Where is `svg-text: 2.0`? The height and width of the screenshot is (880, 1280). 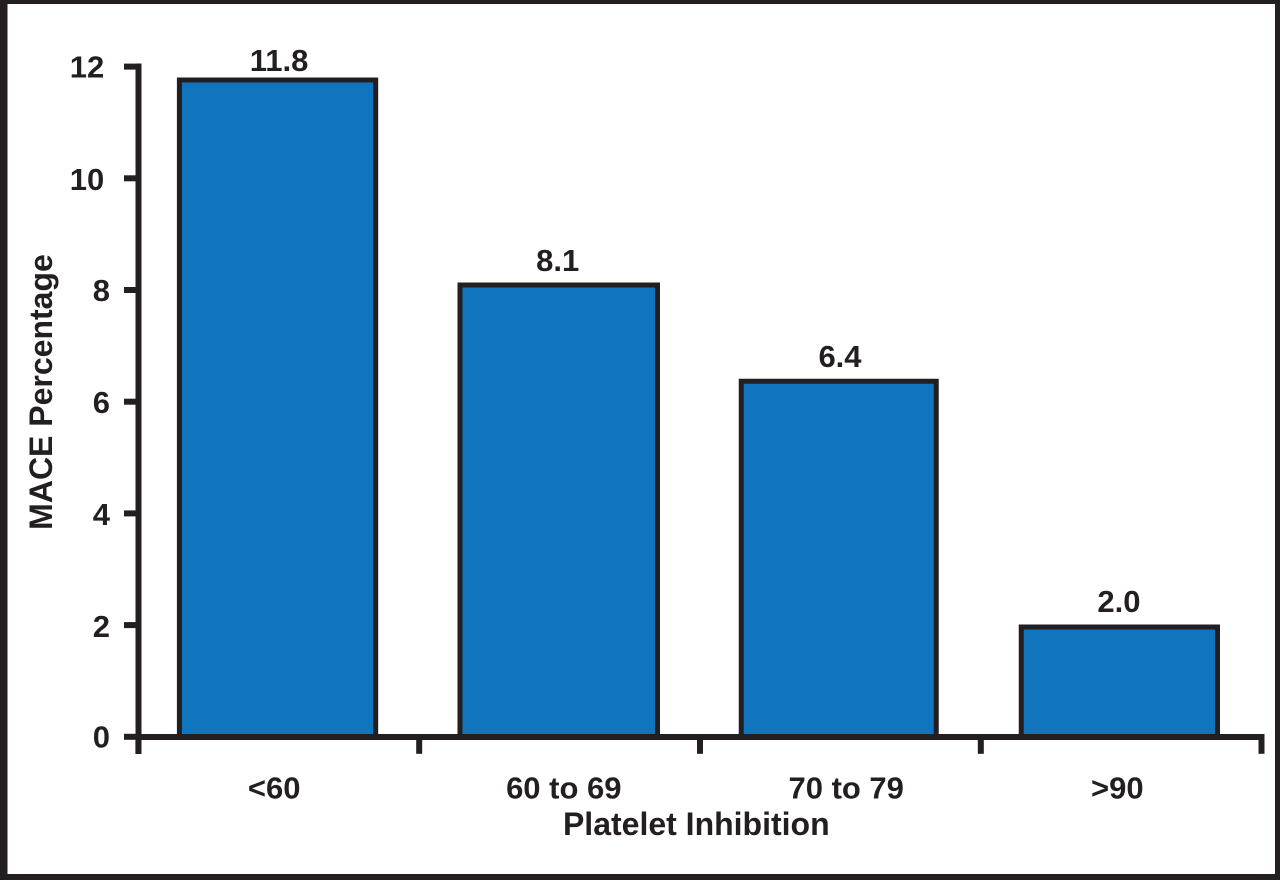
svg-text: 2.0 is located at coordinates (1118, 601).